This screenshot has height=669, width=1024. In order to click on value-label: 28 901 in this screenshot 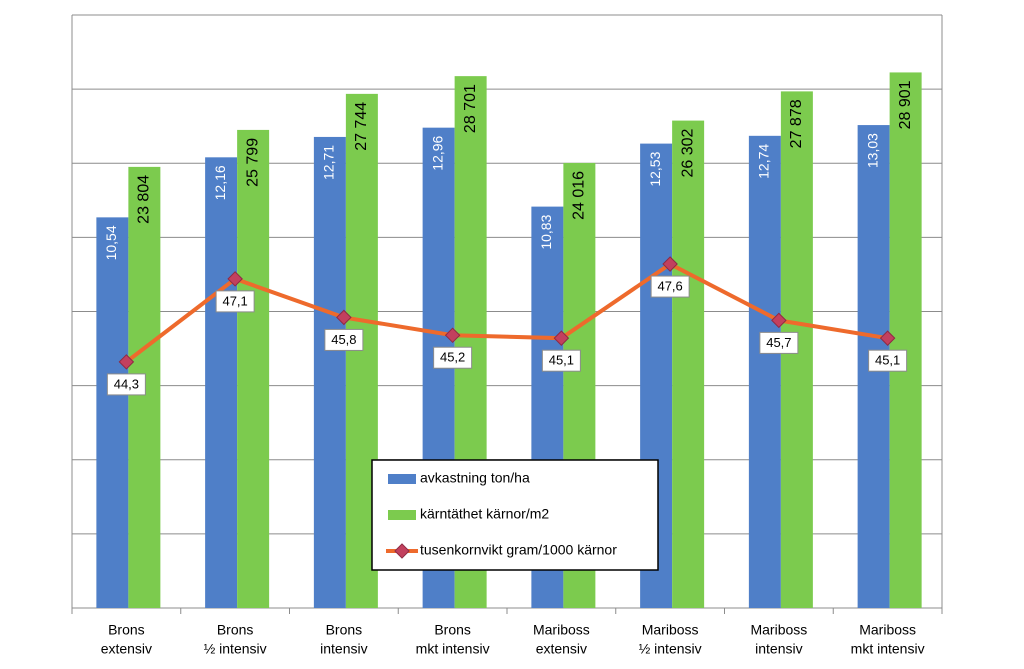, I will do `click(905, 104)`.